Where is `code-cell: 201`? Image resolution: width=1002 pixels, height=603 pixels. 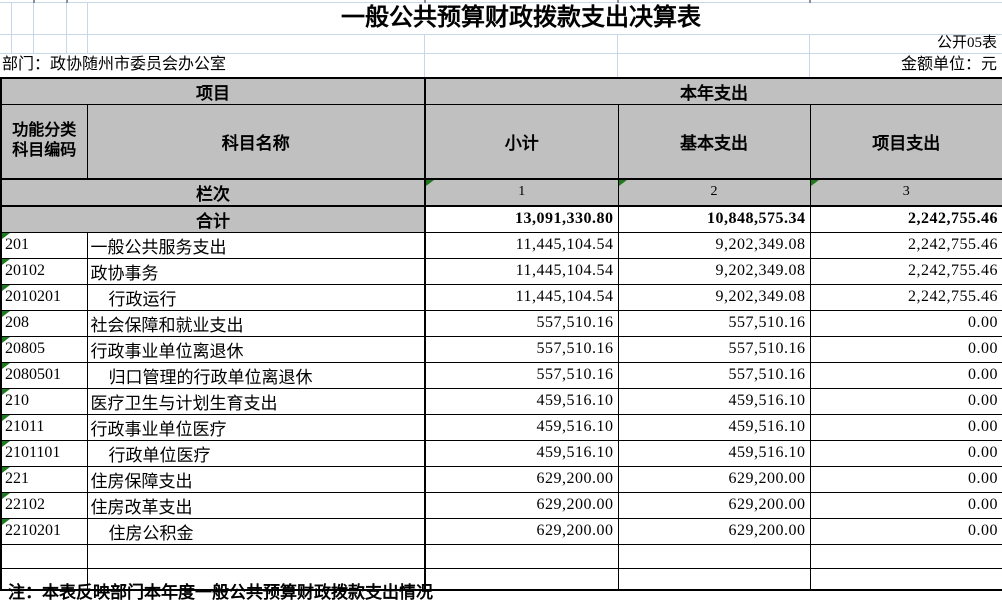 code-cell: 201 is located at coordinates (44, 245).